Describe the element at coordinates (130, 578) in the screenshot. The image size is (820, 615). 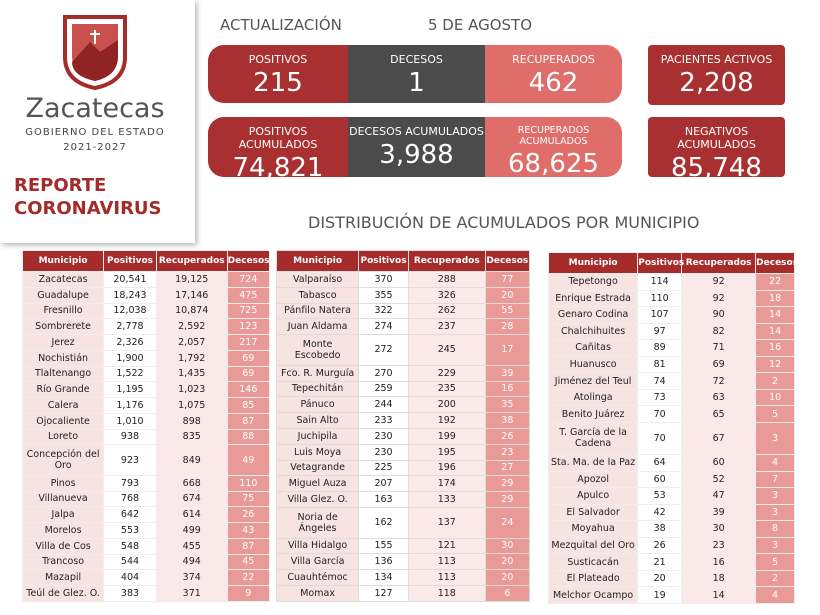
I see `table-cell: 404` at that location.